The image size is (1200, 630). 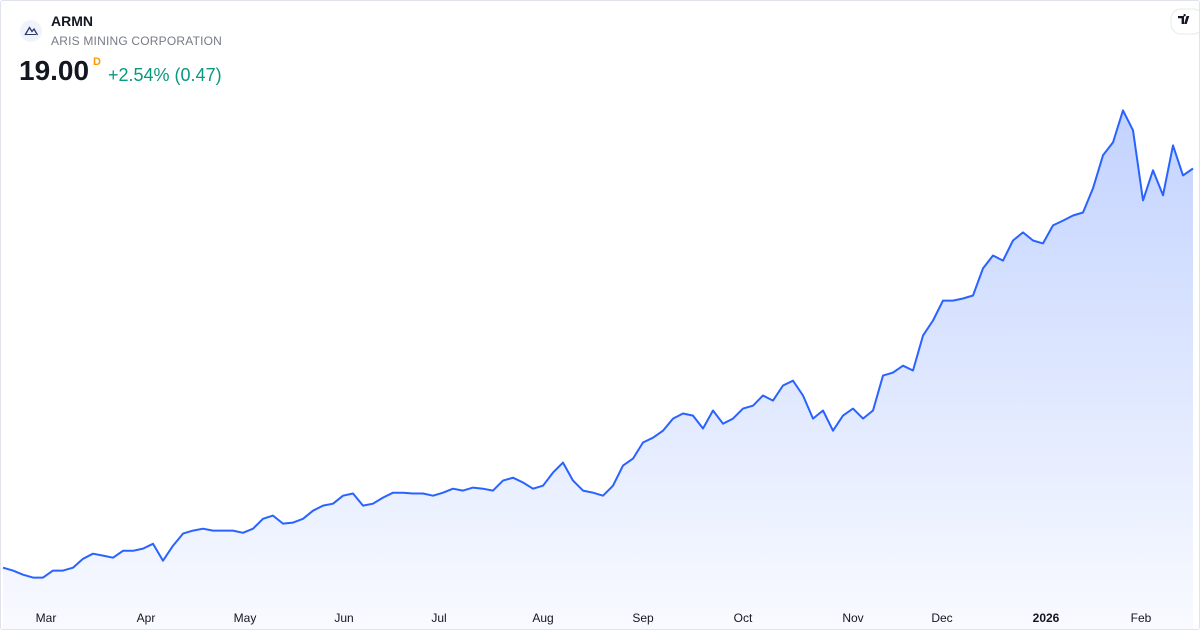 I want to click on x-tick-label: Dec, so click(x=941, y=618).